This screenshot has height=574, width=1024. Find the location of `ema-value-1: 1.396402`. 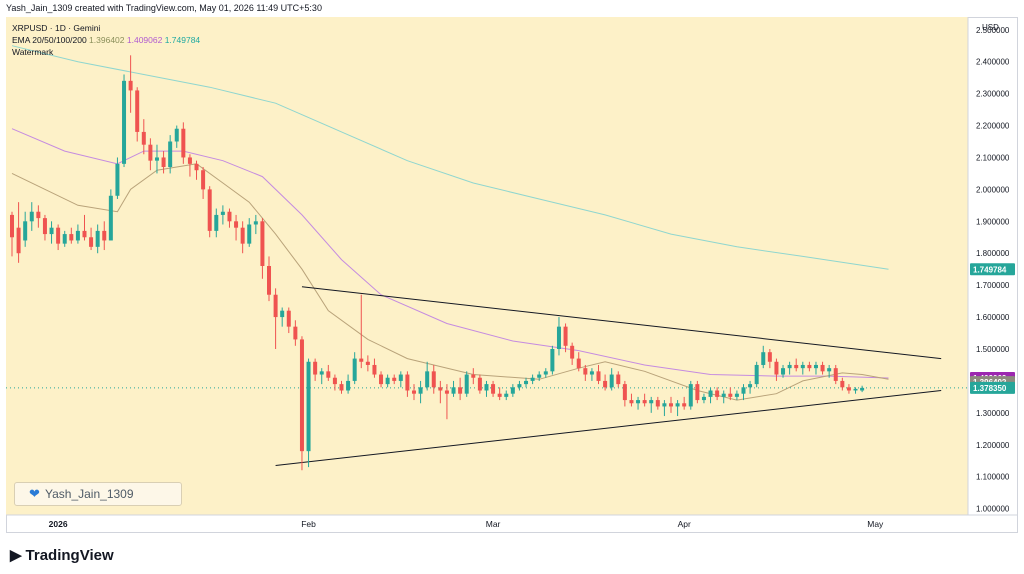

ema-value-1: 1.396402 is located at coordinates (107, 40).